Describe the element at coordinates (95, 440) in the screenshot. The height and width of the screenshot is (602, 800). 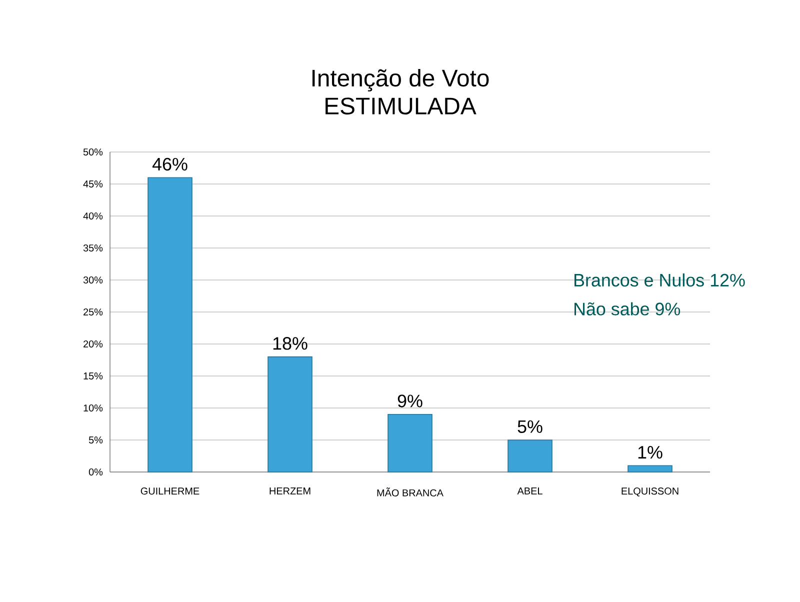
I see `y-tick-label: 5%` at that location.